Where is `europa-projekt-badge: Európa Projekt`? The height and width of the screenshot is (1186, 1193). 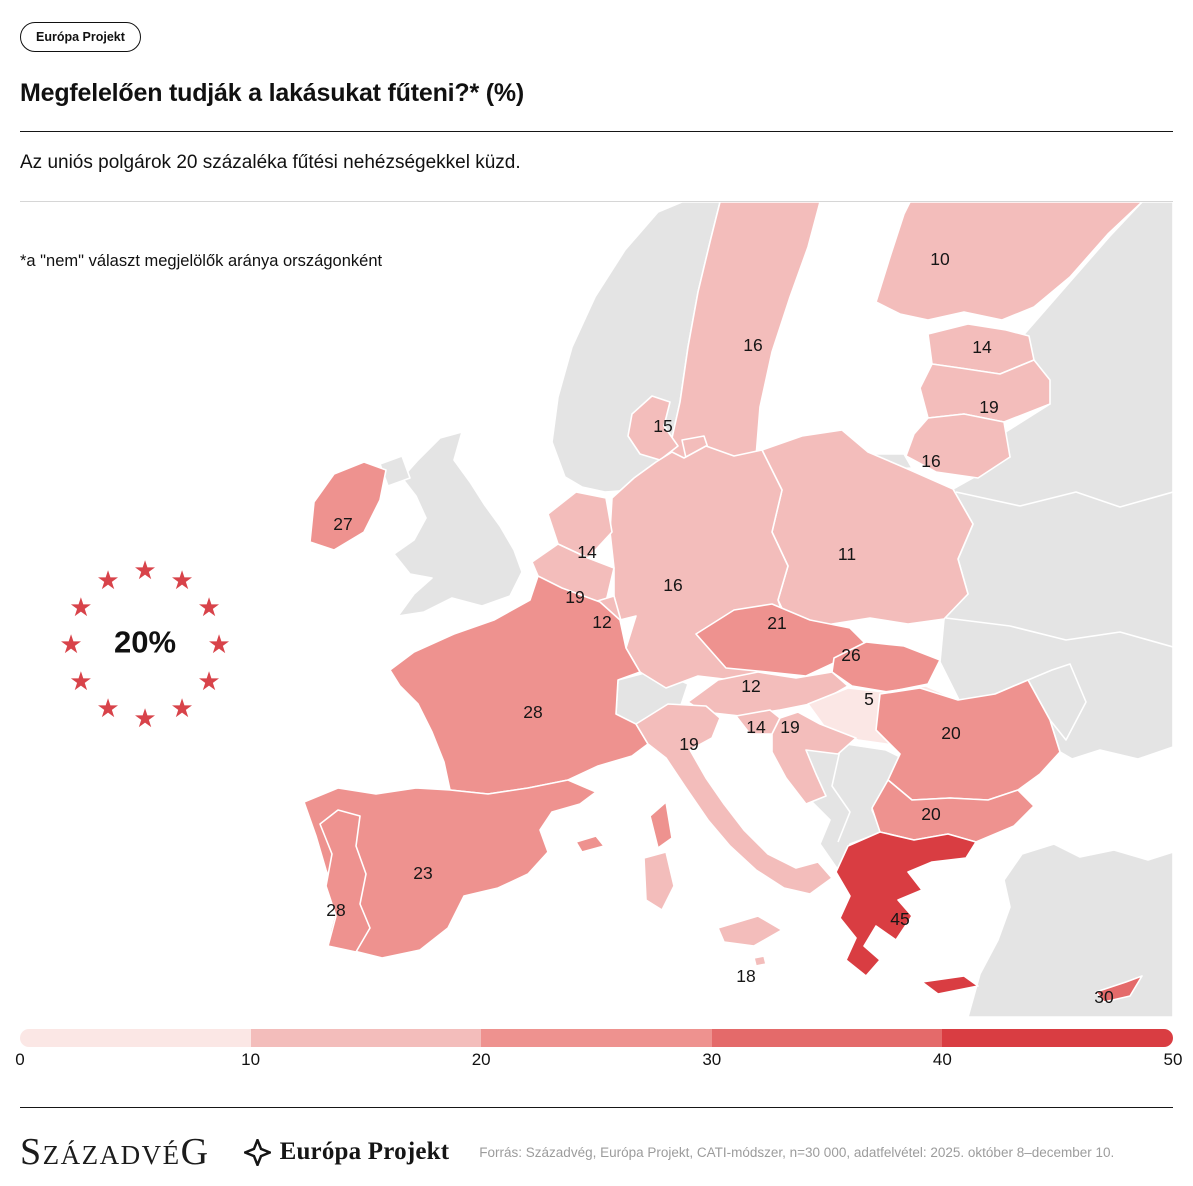
europa-projekt-badge: Európa Projekt is located at coordinates (80, 37).